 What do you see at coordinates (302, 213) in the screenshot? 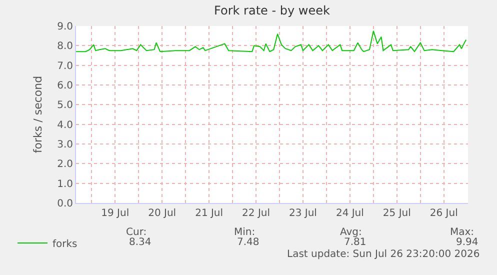
I see `x-tick-label: 23 Jul` at bounding box center [302, 213].